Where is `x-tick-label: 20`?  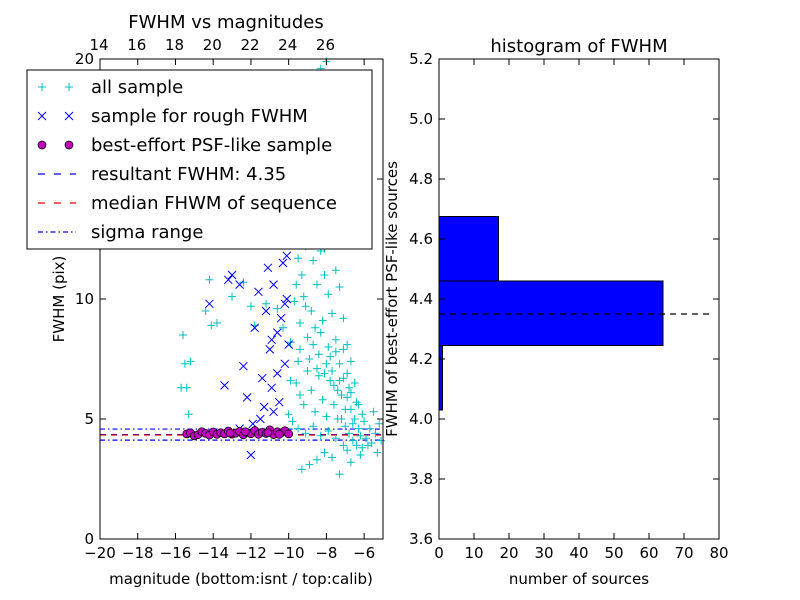
x-tick-label: 20 is located at coordinates (508, 553).